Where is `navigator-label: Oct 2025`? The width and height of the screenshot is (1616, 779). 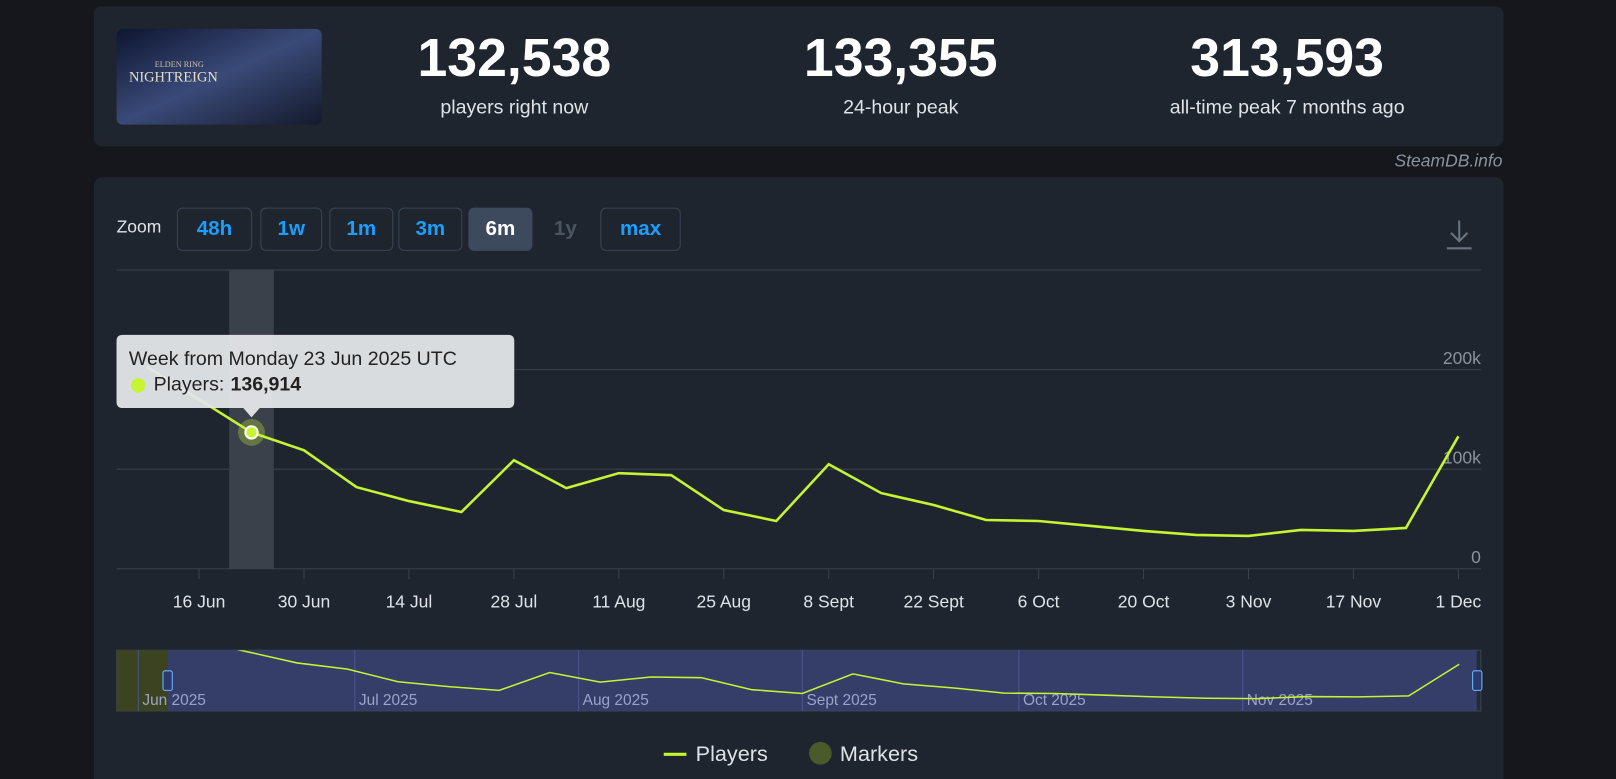 navigator-label: Oct 2025 is located at coordinates (1054, 700).